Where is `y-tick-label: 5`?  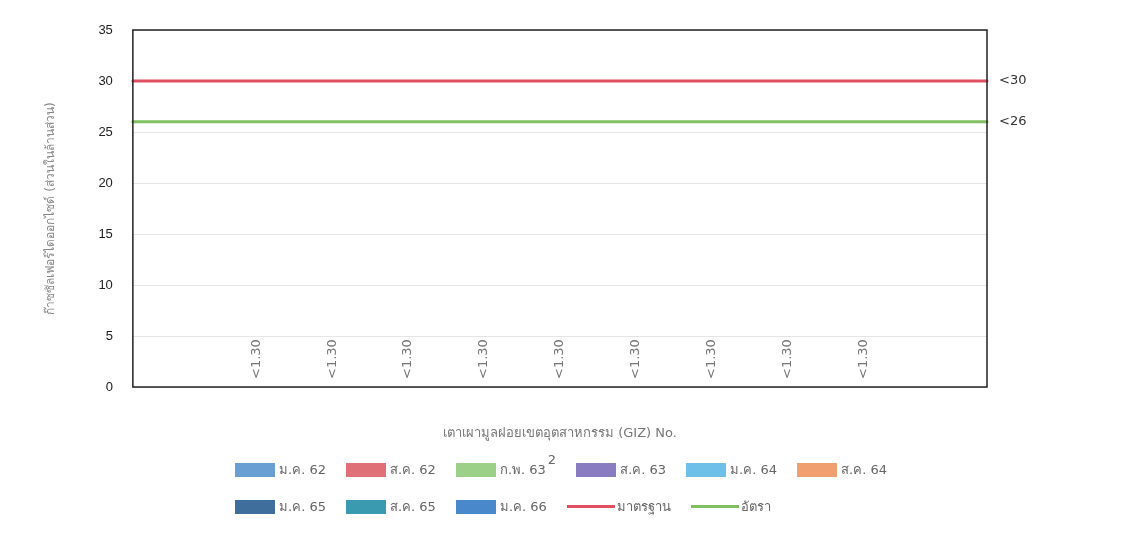
y-tick-label: 5 is located at coordinates (109, 335).